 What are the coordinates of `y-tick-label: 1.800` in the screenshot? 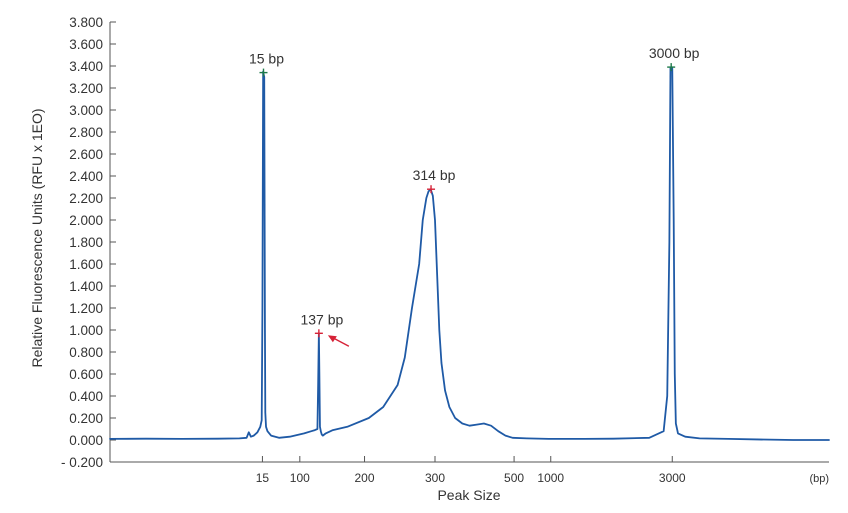 It's located at (86, 242).